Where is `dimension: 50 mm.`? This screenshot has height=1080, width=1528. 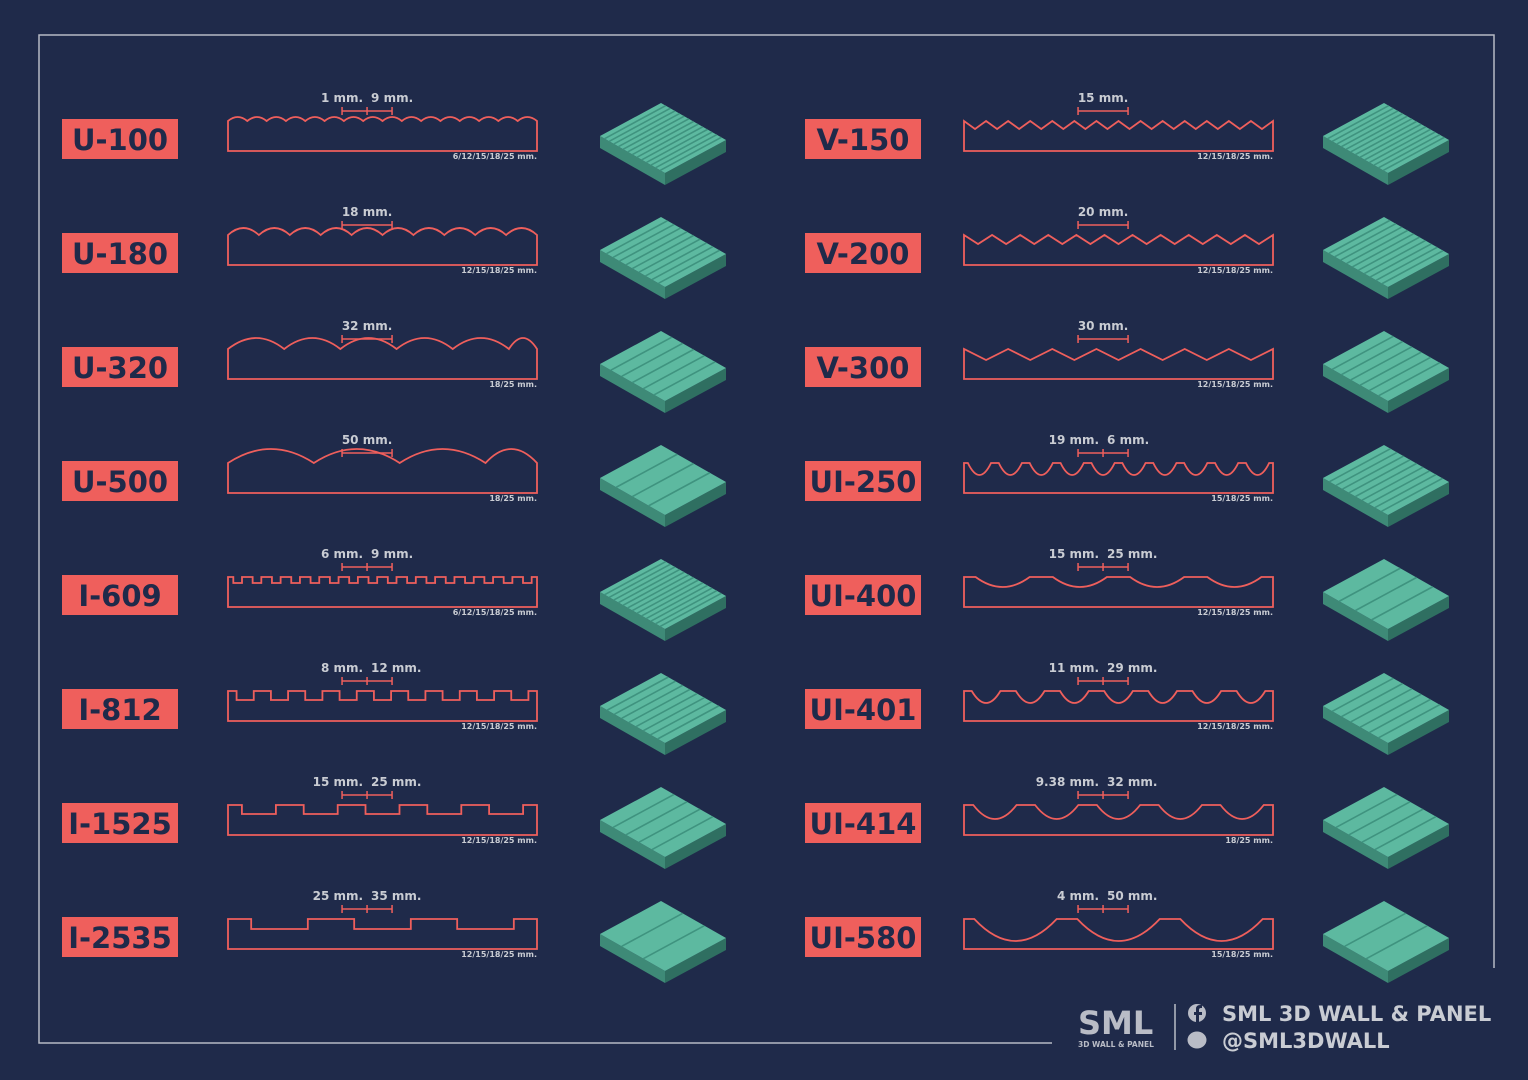 dimension: 50 mm. is located at coordinates (1132, 896).